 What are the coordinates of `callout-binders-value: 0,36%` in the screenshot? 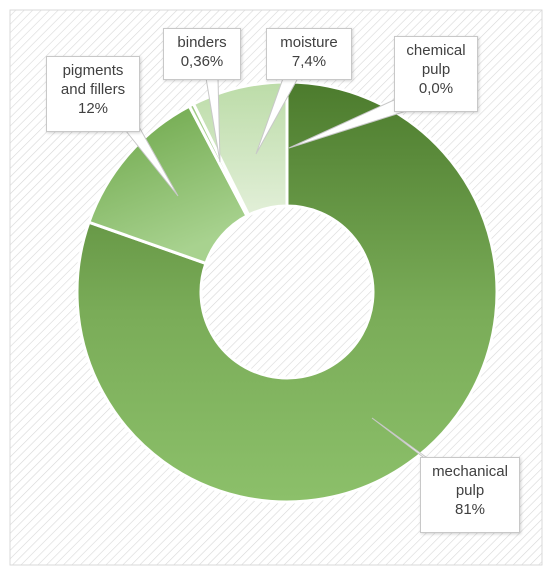 It's located at (202, 61).